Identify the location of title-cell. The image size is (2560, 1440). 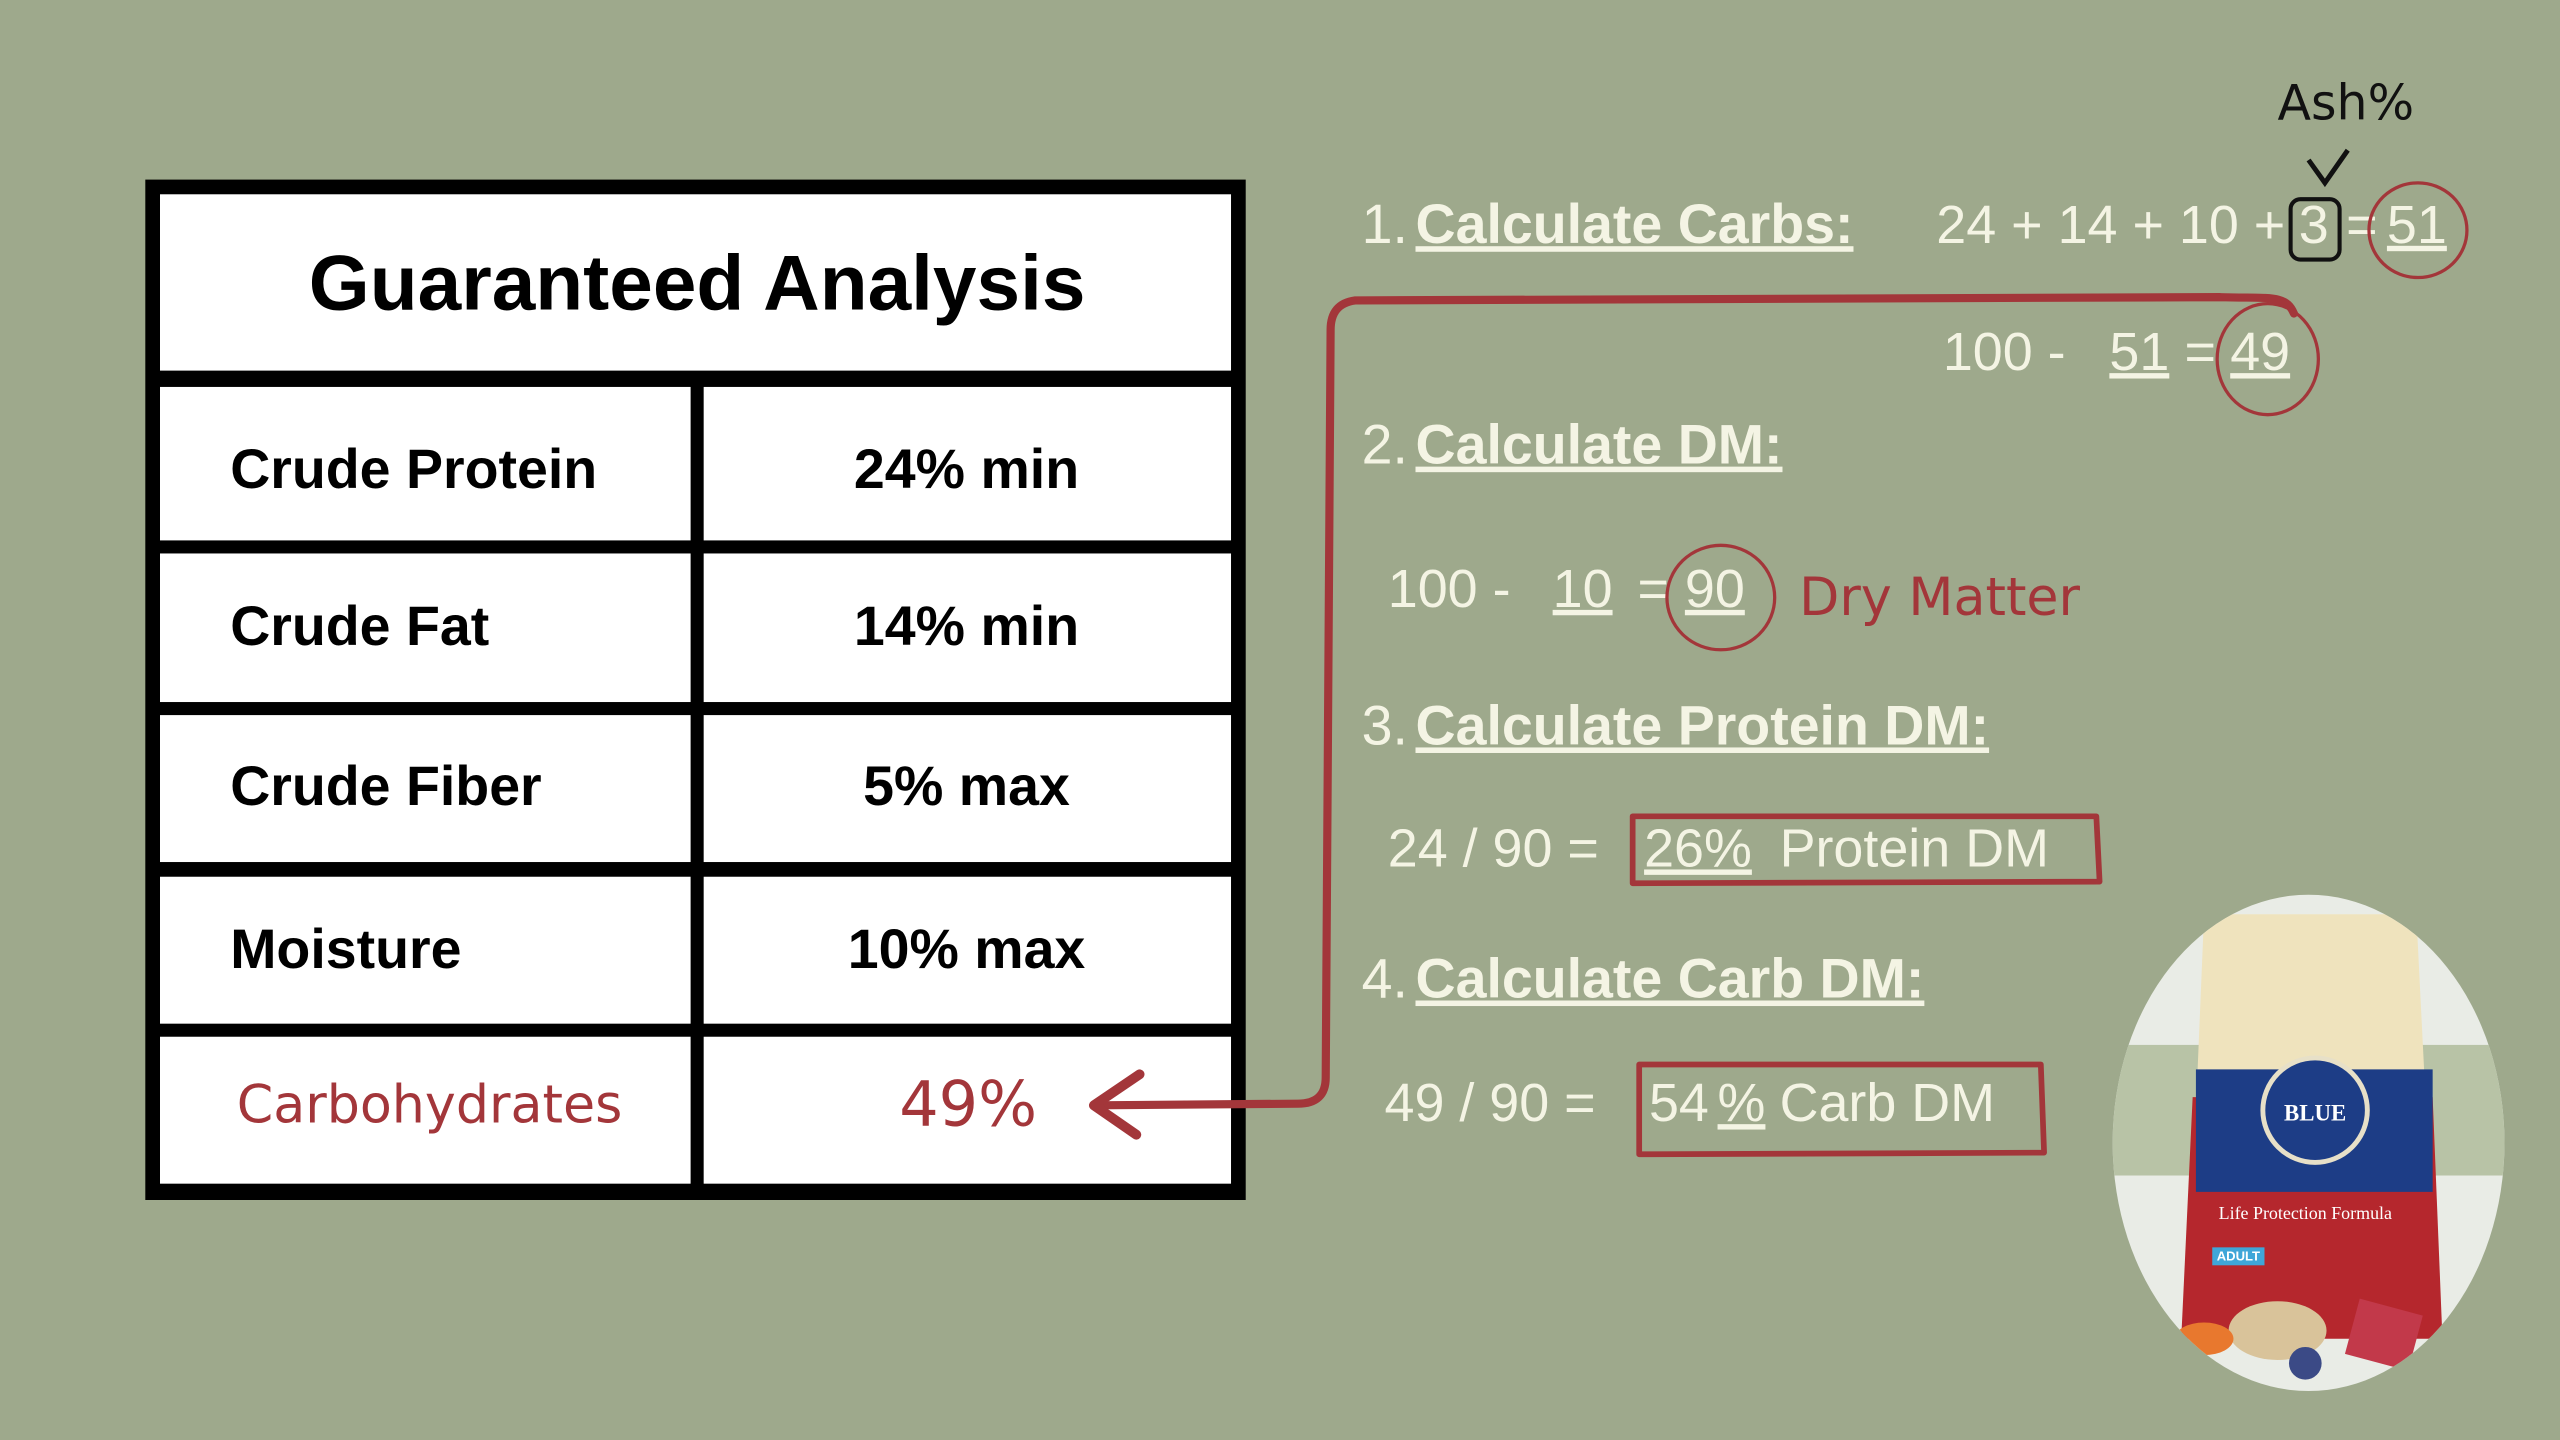
(696, 282).